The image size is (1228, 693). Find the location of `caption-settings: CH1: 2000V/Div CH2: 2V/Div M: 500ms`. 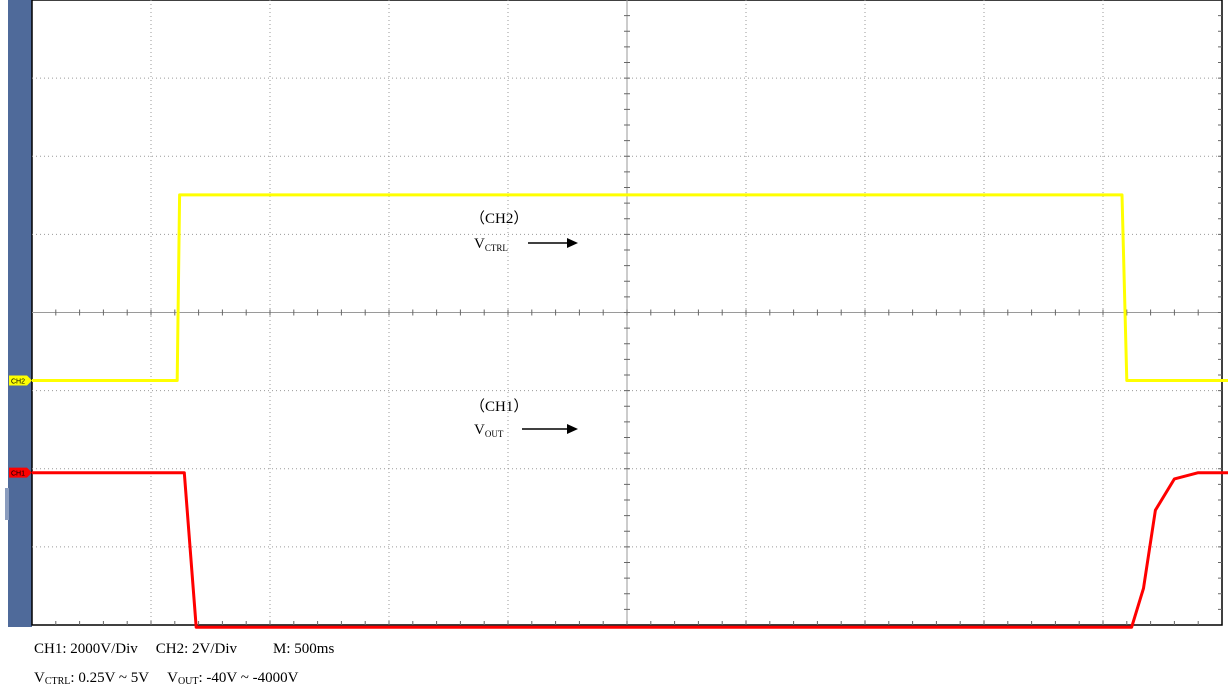

caption-settings: CH1: 2000V/Div CH2: 2V/Div M: 500ms is located at coordinates (184, 649).